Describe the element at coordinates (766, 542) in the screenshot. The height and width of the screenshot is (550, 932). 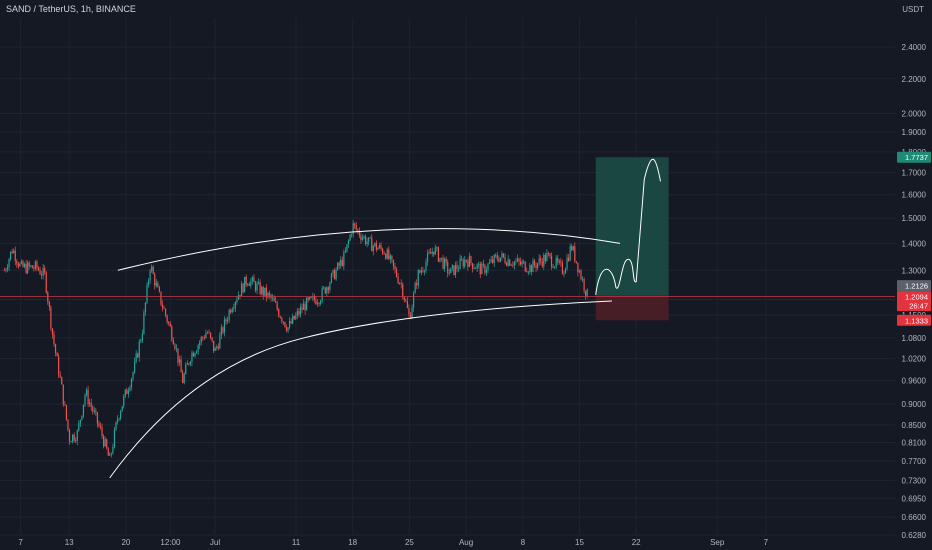
I see `time-tick-label: 7` at that location.